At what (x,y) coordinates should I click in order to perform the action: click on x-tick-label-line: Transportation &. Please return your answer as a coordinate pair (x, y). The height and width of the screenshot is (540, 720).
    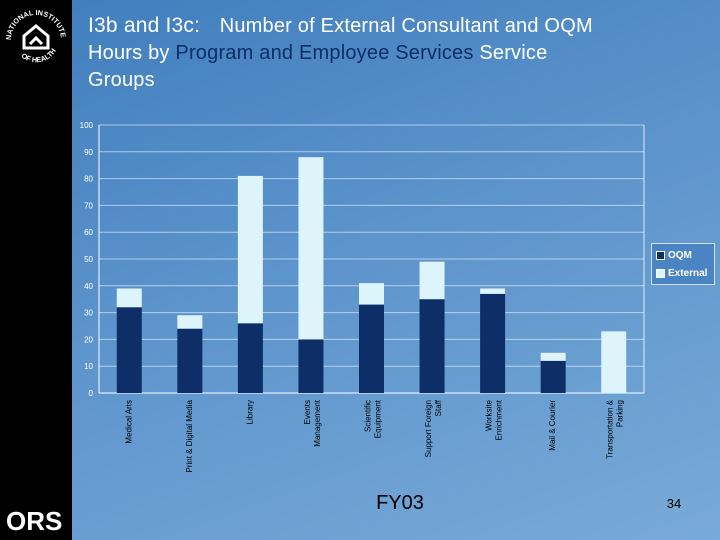
    Looking at the image, I should click on (610, 429).